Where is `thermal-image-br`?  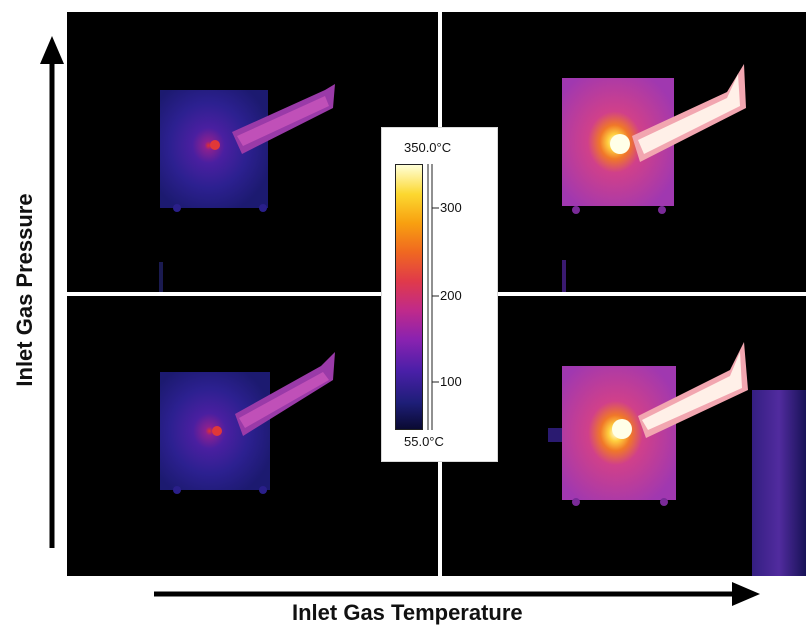
thermal-image-br is located at coordinates (677, 459).